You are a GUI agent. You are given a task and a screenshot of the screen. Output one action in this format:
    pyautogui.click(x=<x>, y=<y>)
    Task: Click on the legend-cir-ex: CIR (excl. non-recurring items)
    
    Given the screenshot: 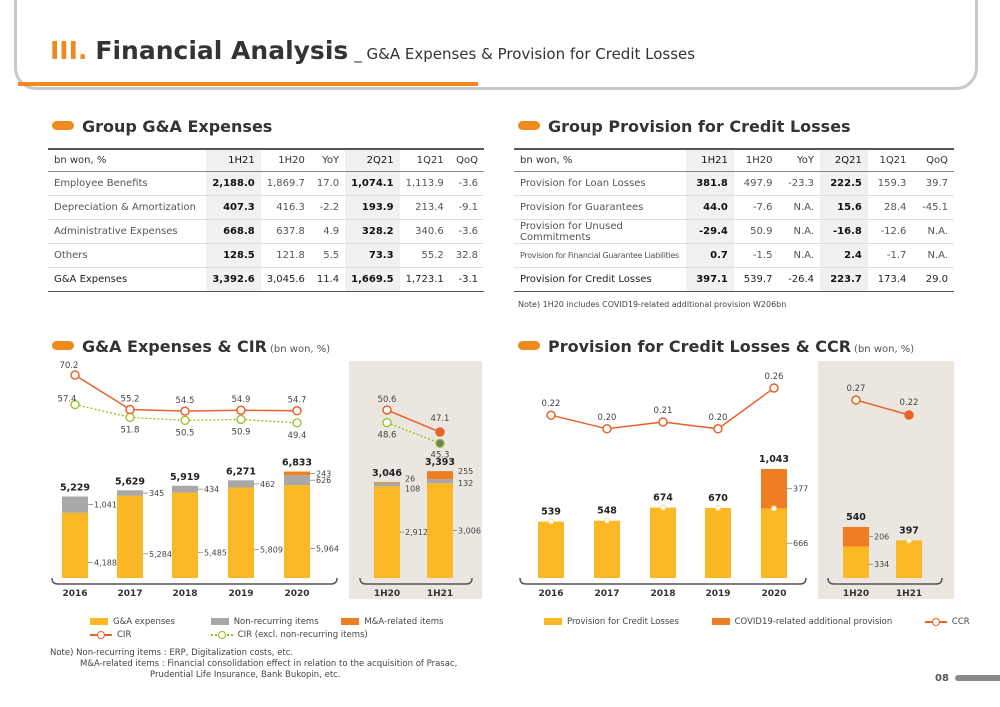 What is the action you would take?
    pyautogui.click(x=289, y=635)
    